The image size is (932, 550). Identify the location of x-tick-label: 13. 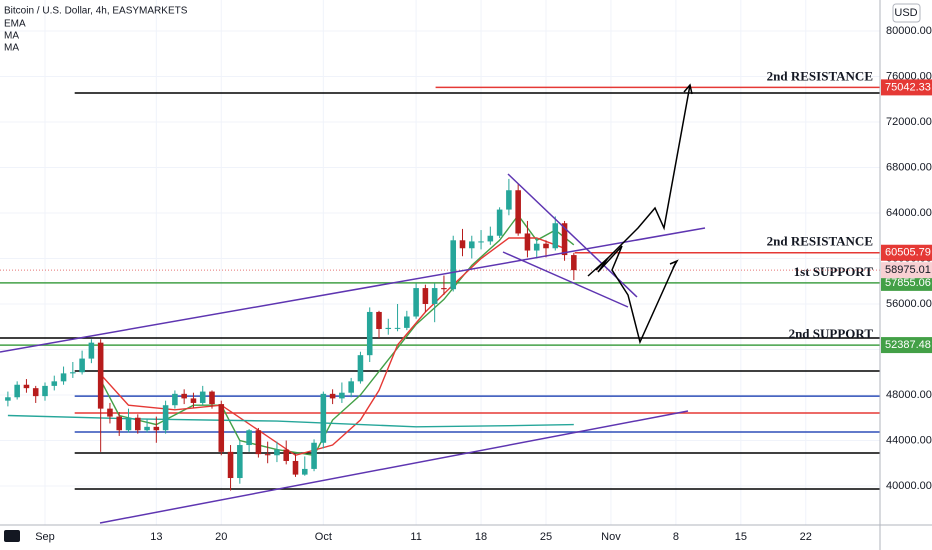
(156, 537).